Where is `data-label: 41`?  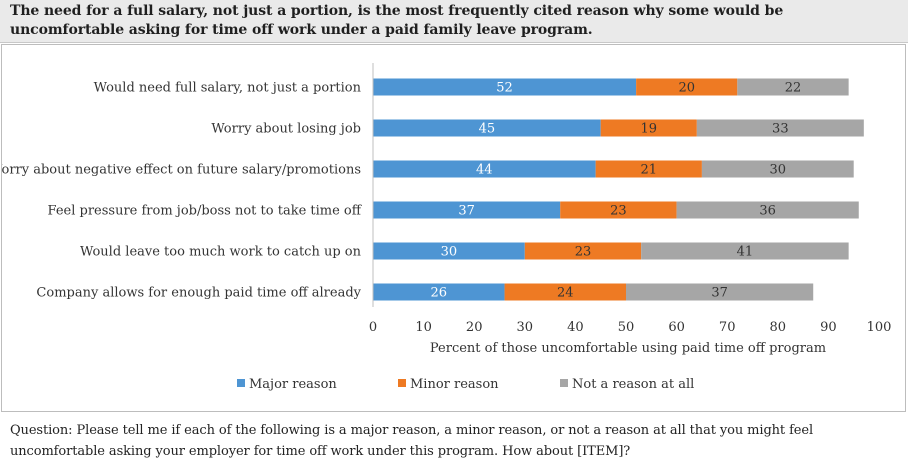 data-label: 41 is located at coordinates (745, 252).